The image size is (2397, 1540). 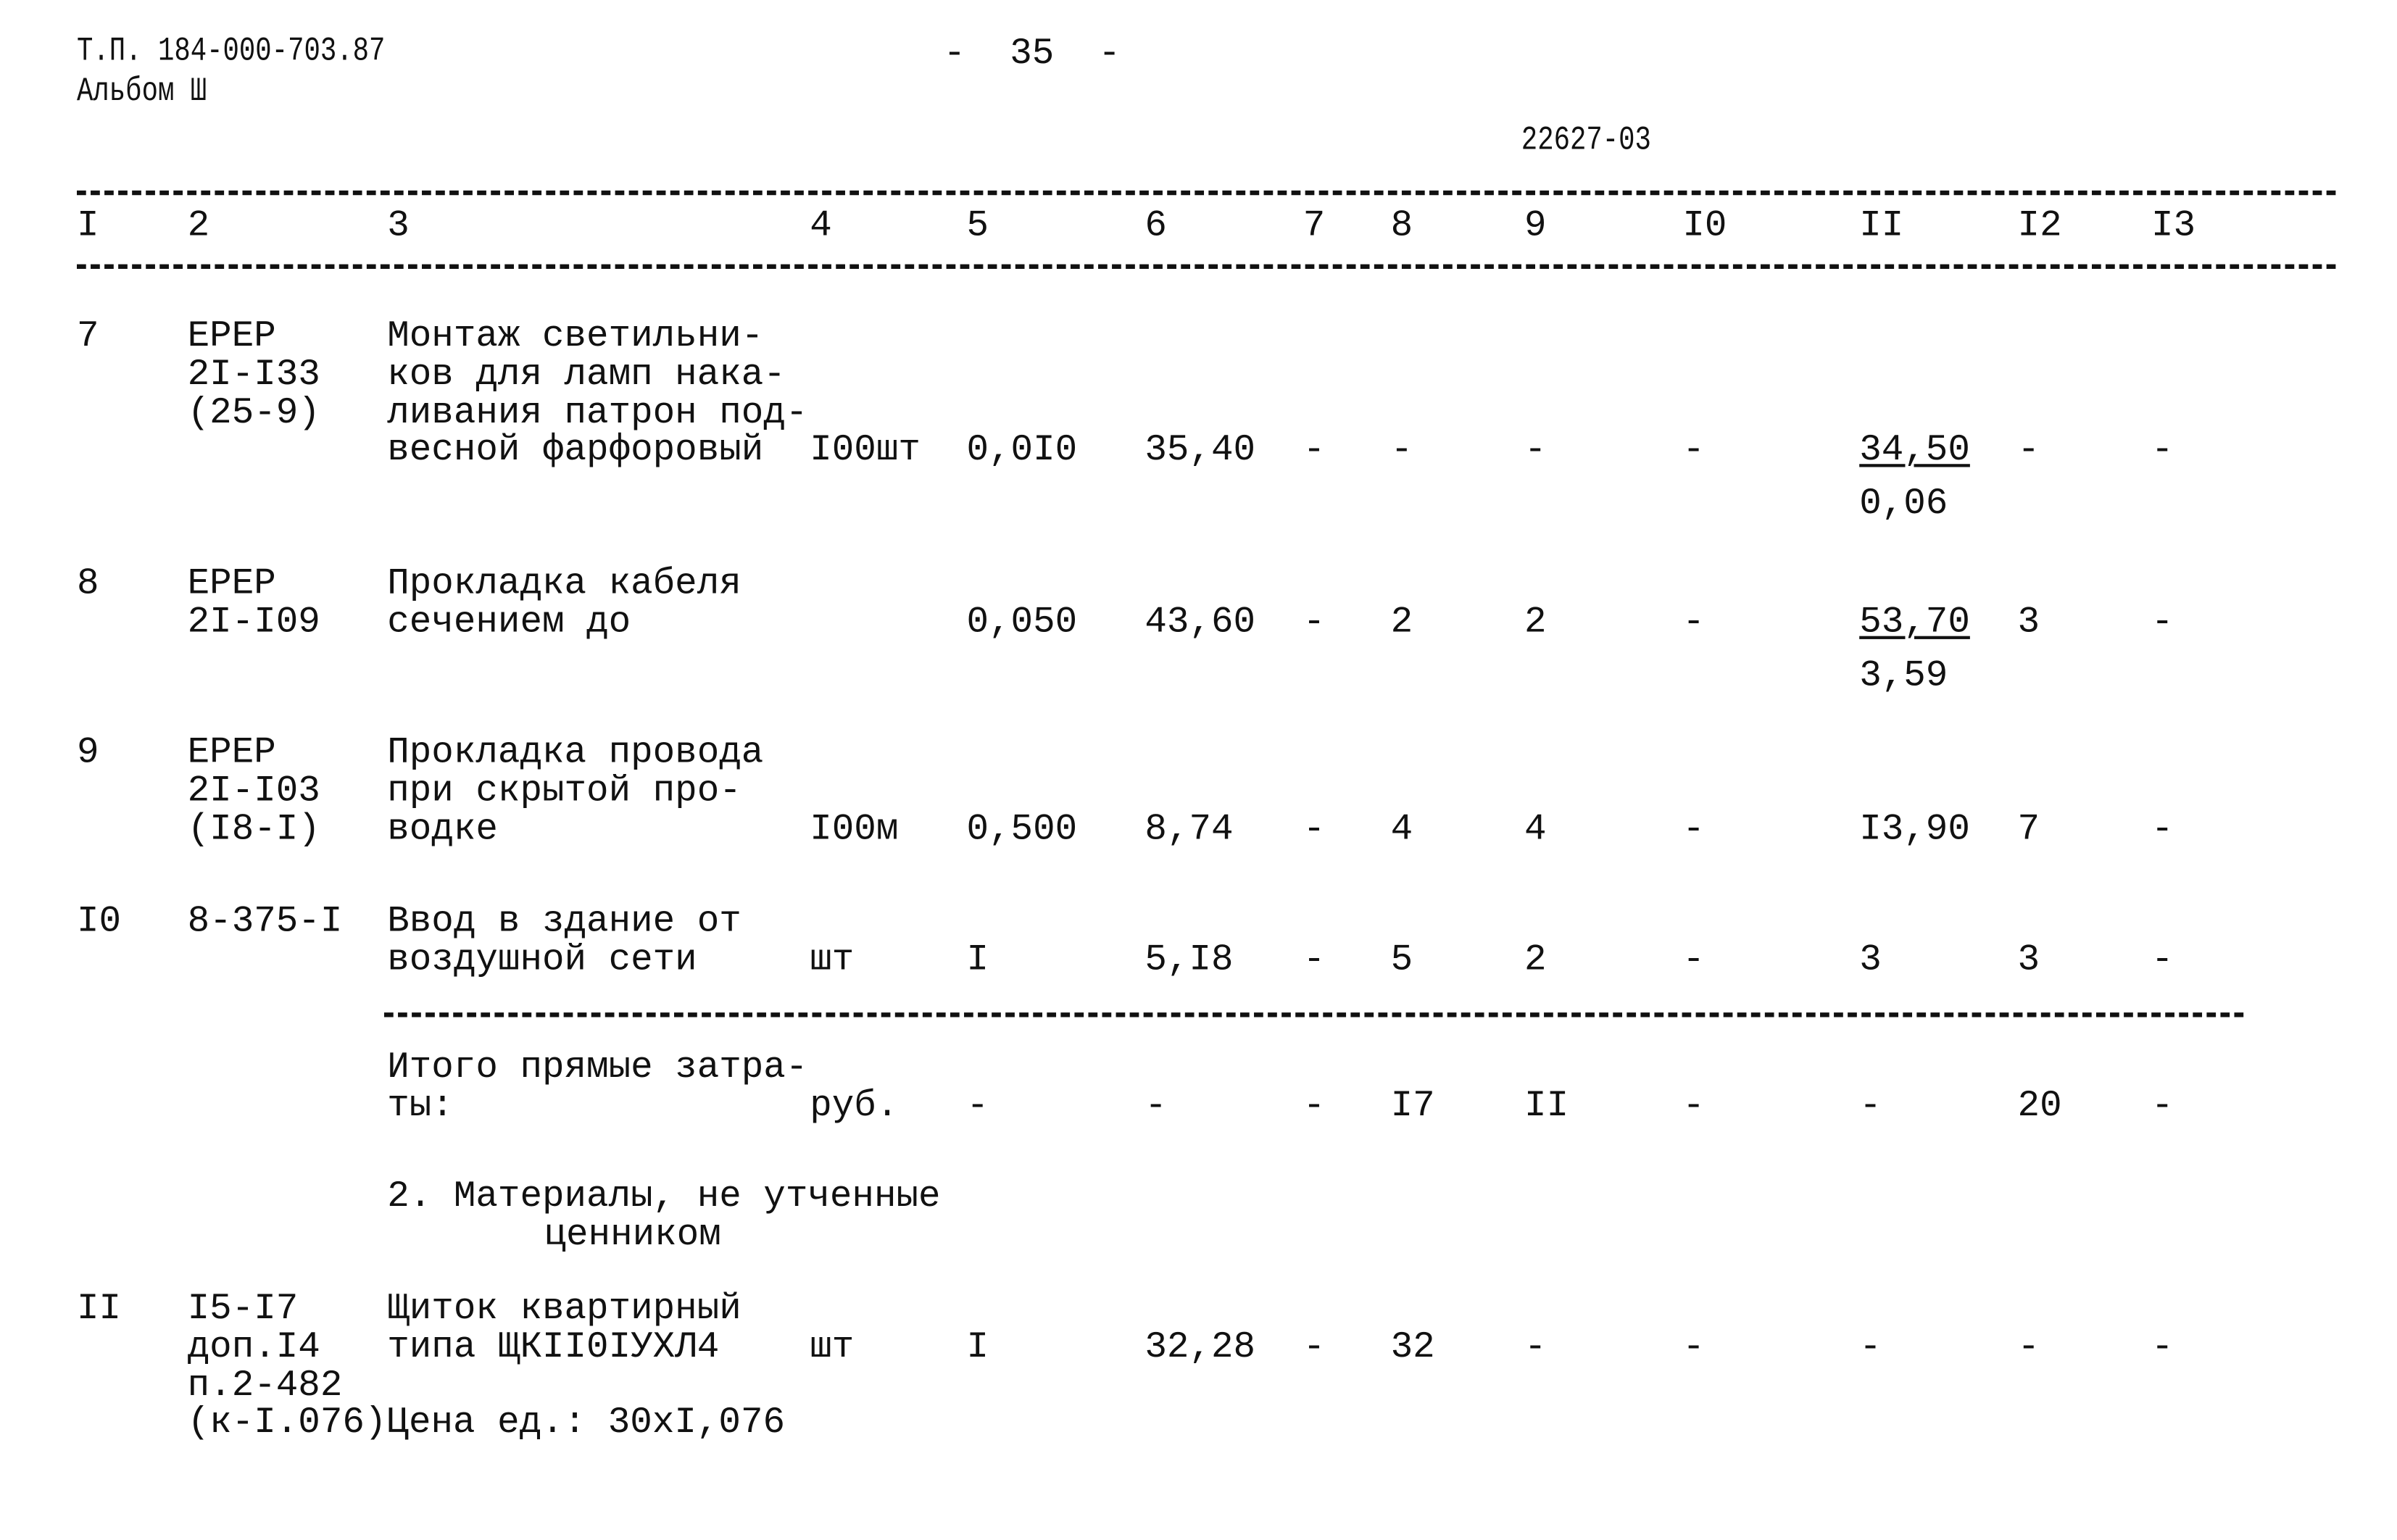 What do you see at coordinates (1535, 830) in the screenshot?
I see `row-cell-col-9: 4` at bounding box center [1535, 830].